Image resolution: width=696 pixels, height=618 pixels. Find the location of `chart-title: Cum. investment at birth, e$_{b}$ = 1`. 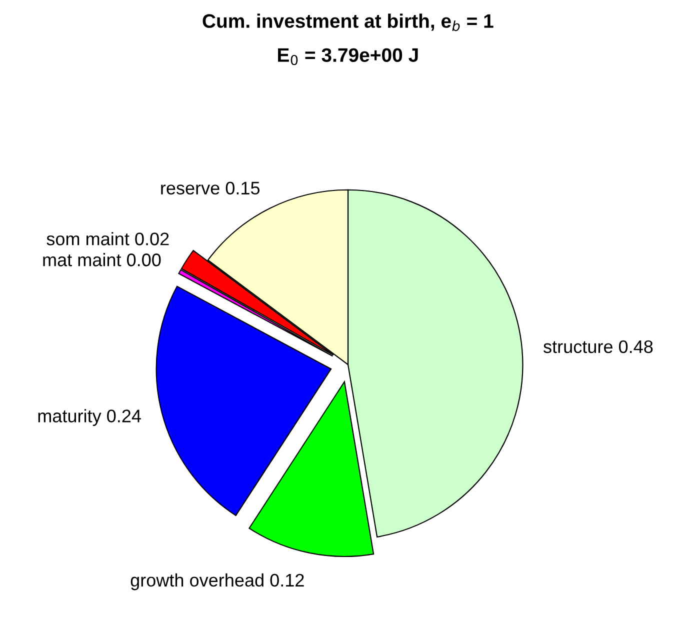

chart-title: Cum. investment at birth, e$_{b}$ = 1 is located at coordinates (348, 23).